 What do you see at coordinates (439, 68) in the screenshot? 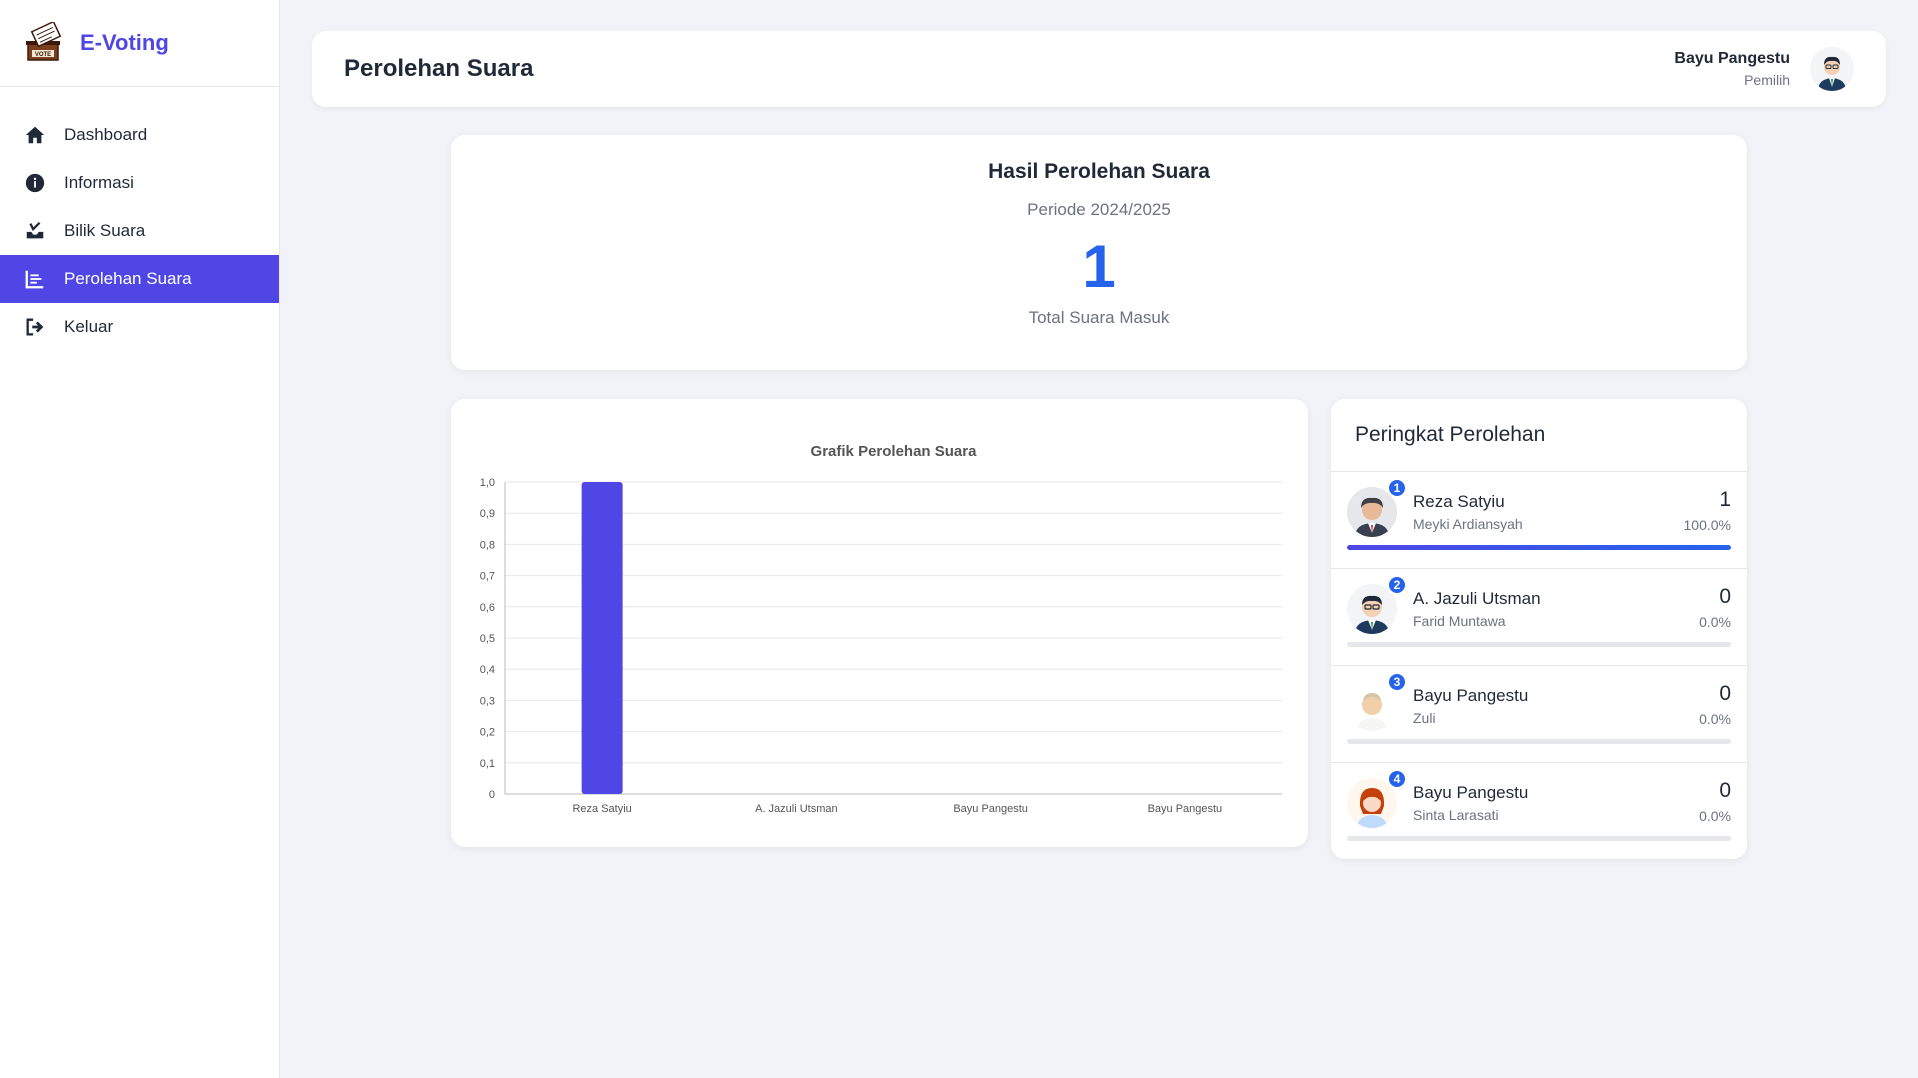
I see `page-title: Perolehan Suara` at bounding box center [439, 68].